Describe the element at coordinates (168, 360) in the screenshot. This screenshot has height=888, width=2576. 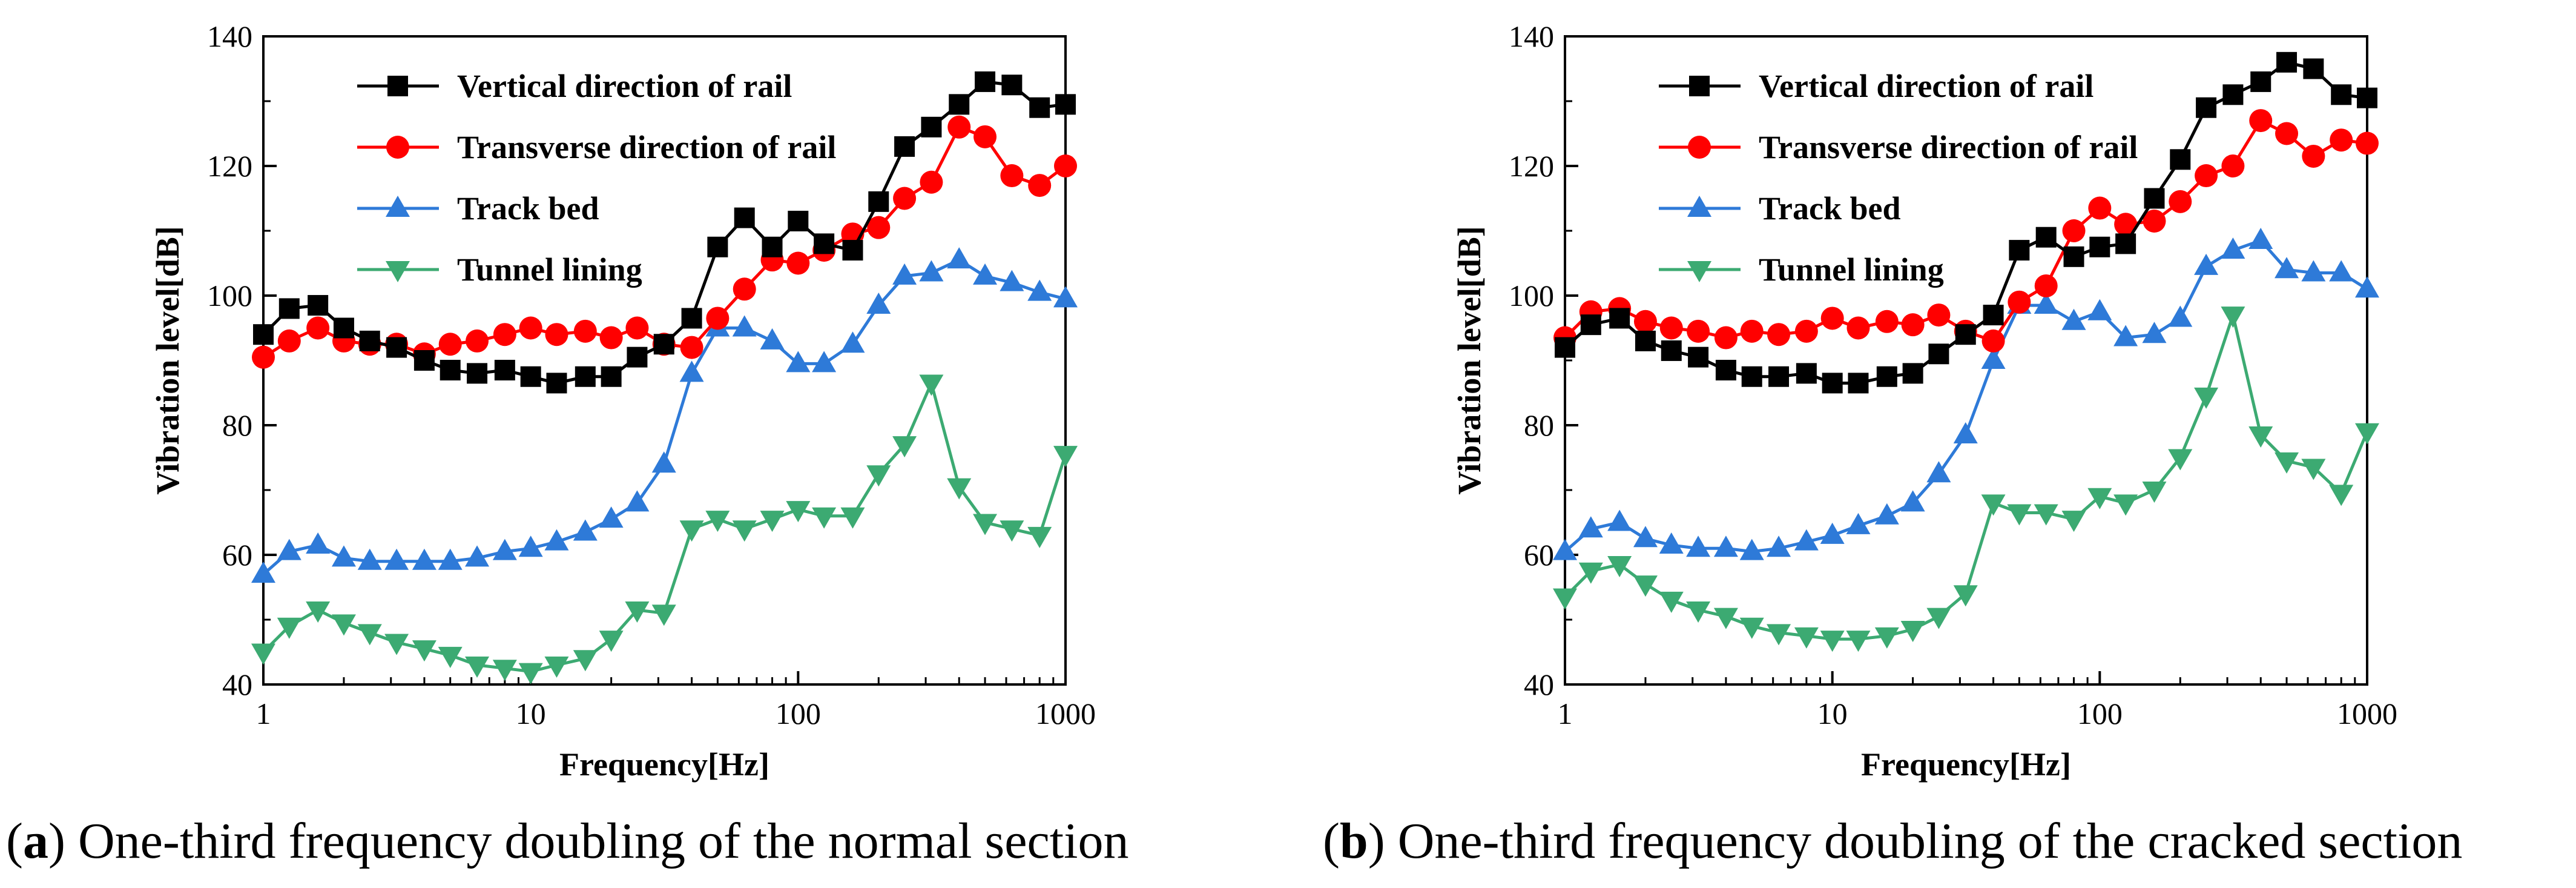
I see `y-axis-label: Vibration level[dB]` at that location.